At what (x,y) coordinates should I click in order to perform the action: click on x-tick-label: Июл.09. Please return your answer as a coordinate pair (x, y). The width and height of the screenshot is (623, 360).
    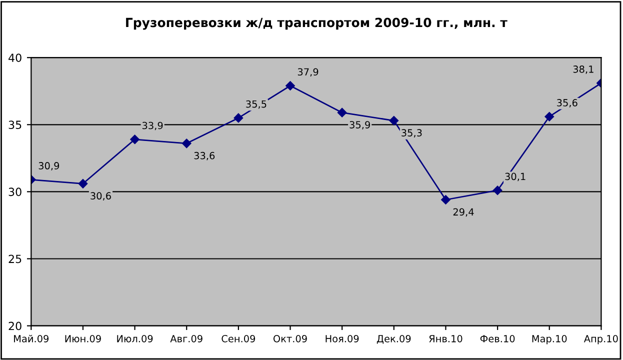
    Looking at the image, I should click on (135, 338).